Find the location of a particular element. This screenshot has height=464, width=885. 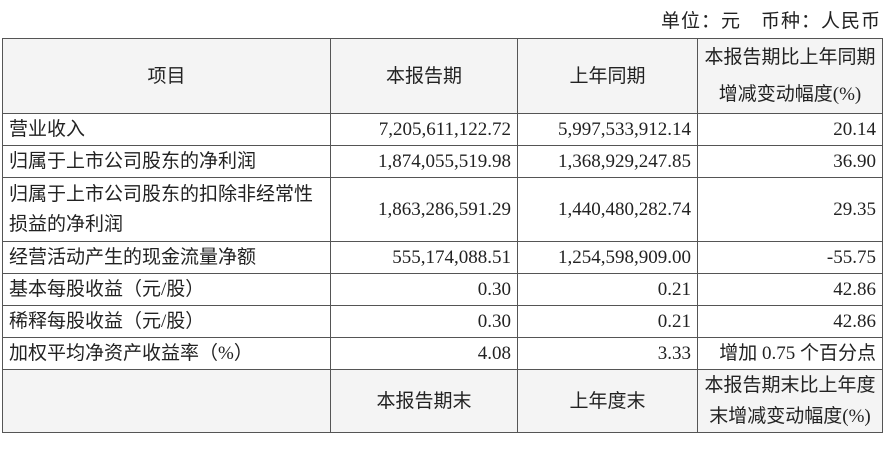

table-row: 加权平均净资产收益率（%） 4.08 3.33 增加 0.75 个百分点 is located at coordinates (442, 353).